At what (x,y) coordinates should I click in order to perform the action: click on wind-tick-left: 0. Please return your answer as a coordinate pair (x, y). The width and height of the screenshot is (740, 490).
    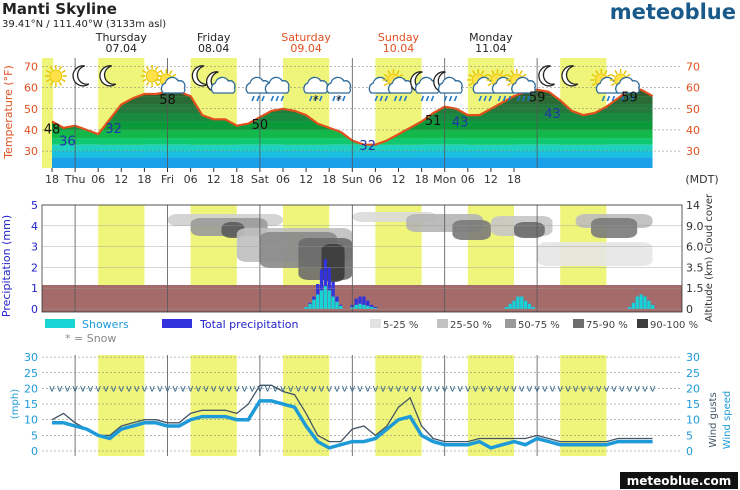
    Looking at the image, I should click on (34, 451).